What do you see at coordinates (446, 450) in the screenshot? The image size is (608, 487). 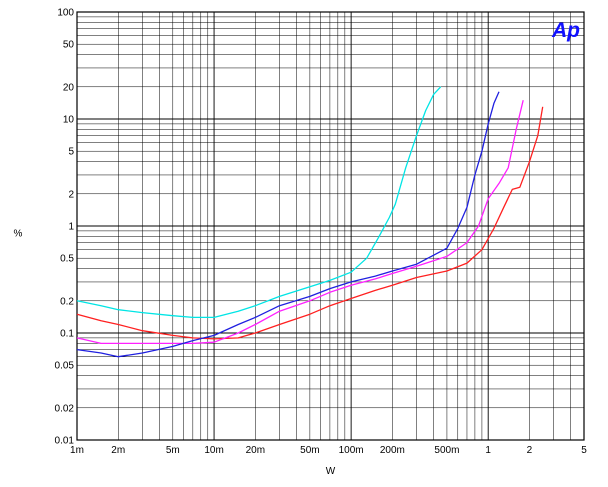 I see `x-tick-label: 500m` at bounding box center [446, 450].